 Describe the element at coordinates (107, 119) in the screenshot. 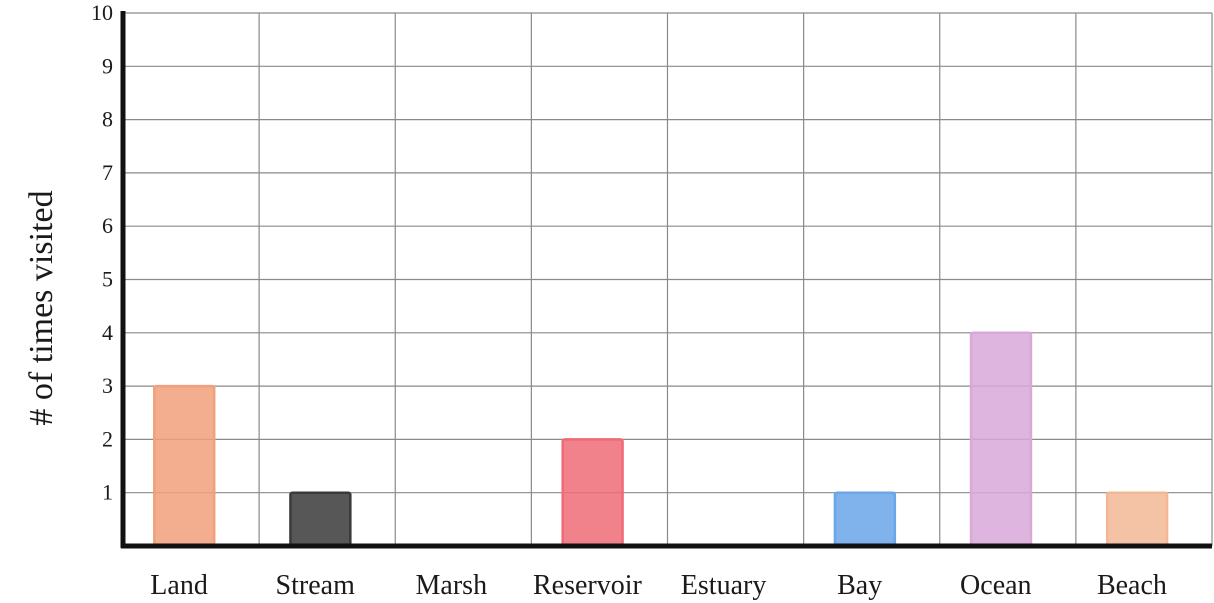

I see `y-tick-label: 8` at that location.